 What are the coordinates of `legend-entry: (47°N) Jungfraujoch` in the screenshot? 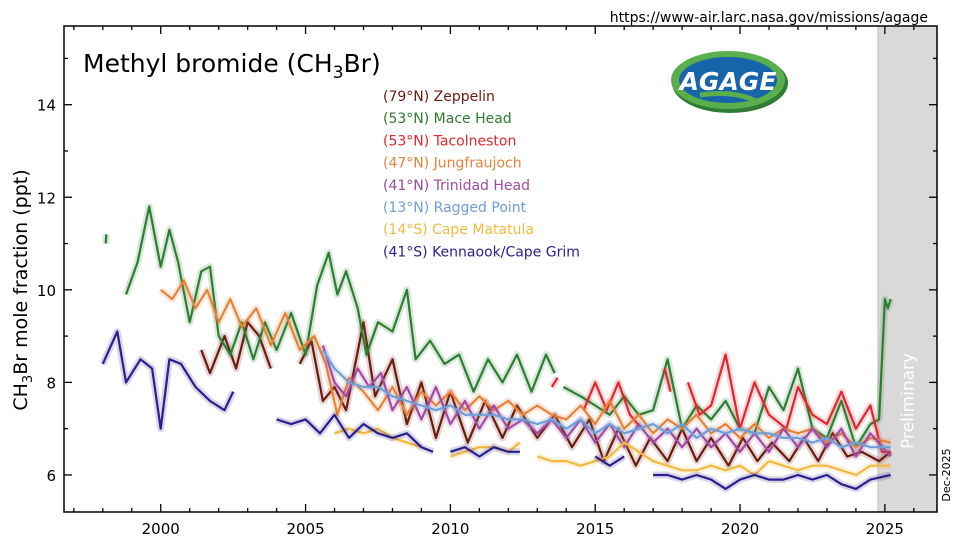 It's located at (452, 164).